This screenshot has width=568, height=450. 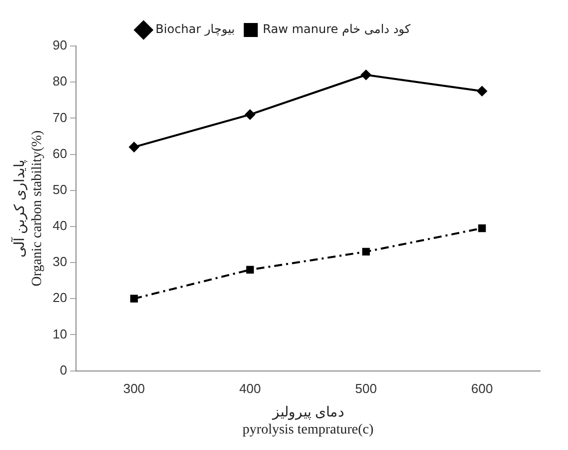 I want to click on legend-label: Biochar بیوچار, so click(x=195, y=29).